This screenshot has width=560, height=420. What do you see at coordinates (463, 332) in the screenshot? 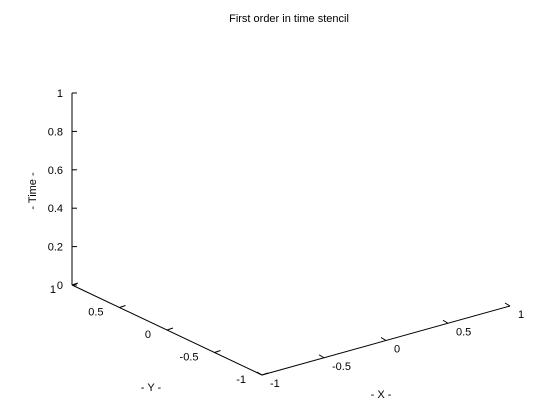
I see `x-tick-label-3: 0.5` at bounding box center [463, 332].